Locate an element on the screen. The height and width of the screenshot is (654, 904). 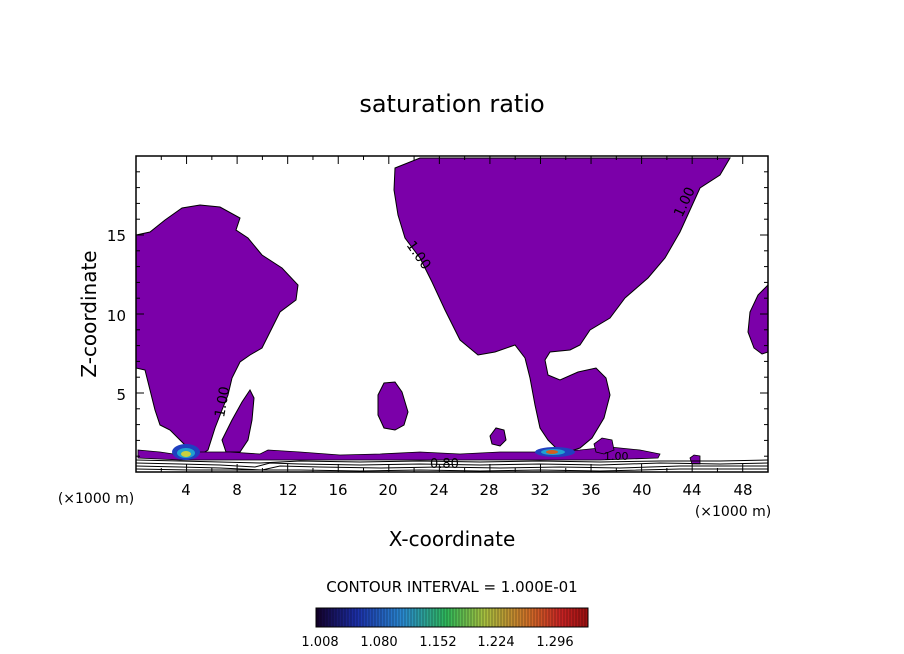
x-tick-label: 16 is located at coordinates (337, 490).